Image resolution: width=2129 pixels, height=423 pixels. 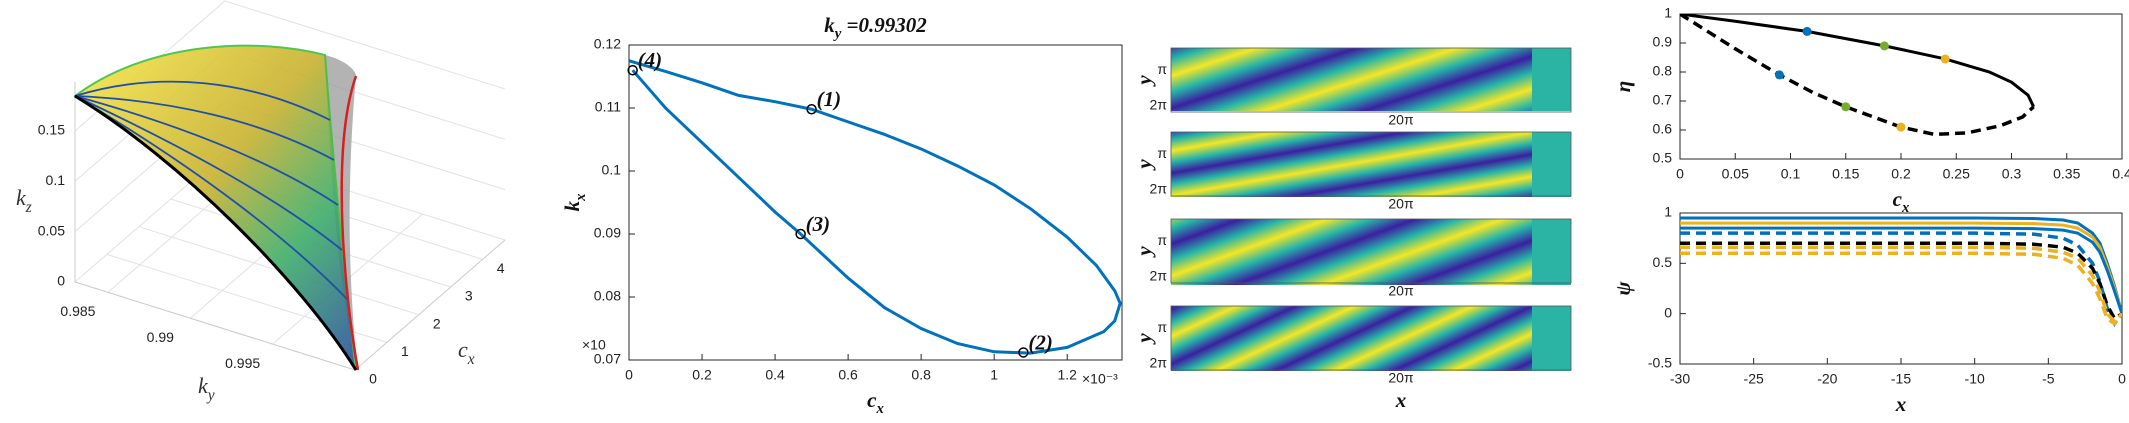 What do you see at coordinates (1623, 288) in the screenshot?
I see `y-axis-label: ψ` at bounding box center [1623, 288].